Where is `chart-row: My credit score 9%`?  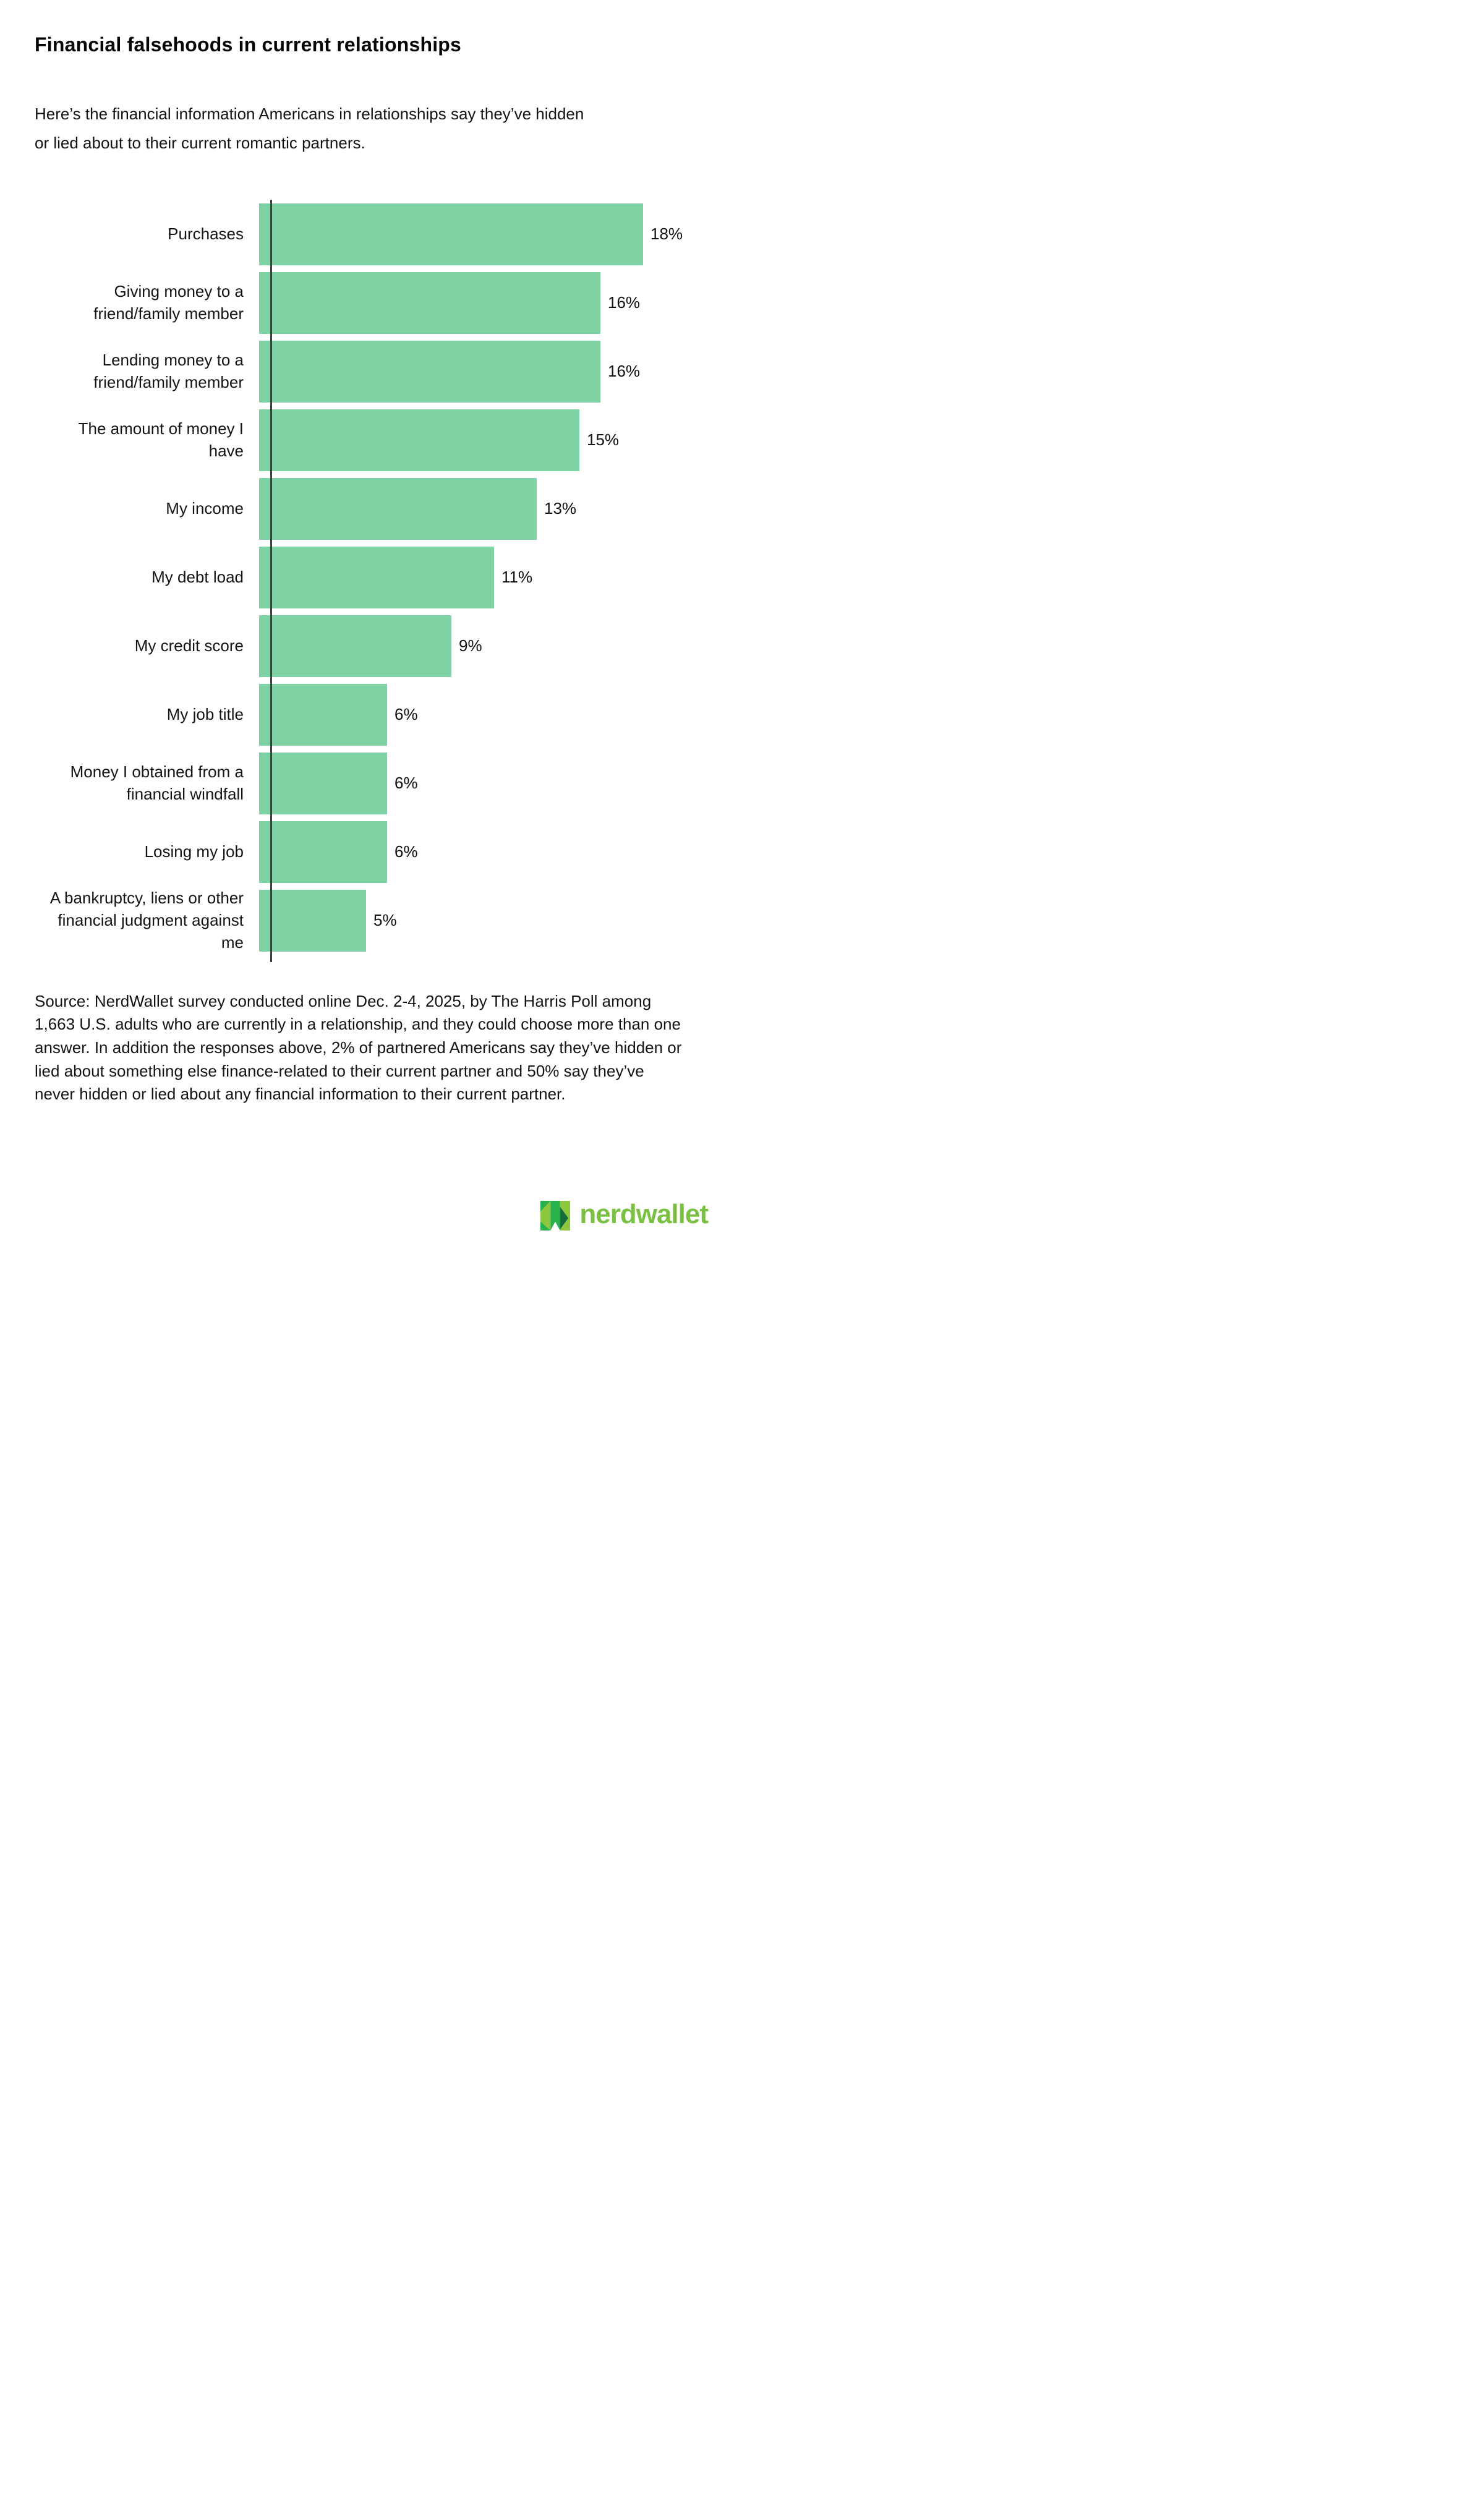 chart-row: My credit score 9% is located at coordinates (368, 646).